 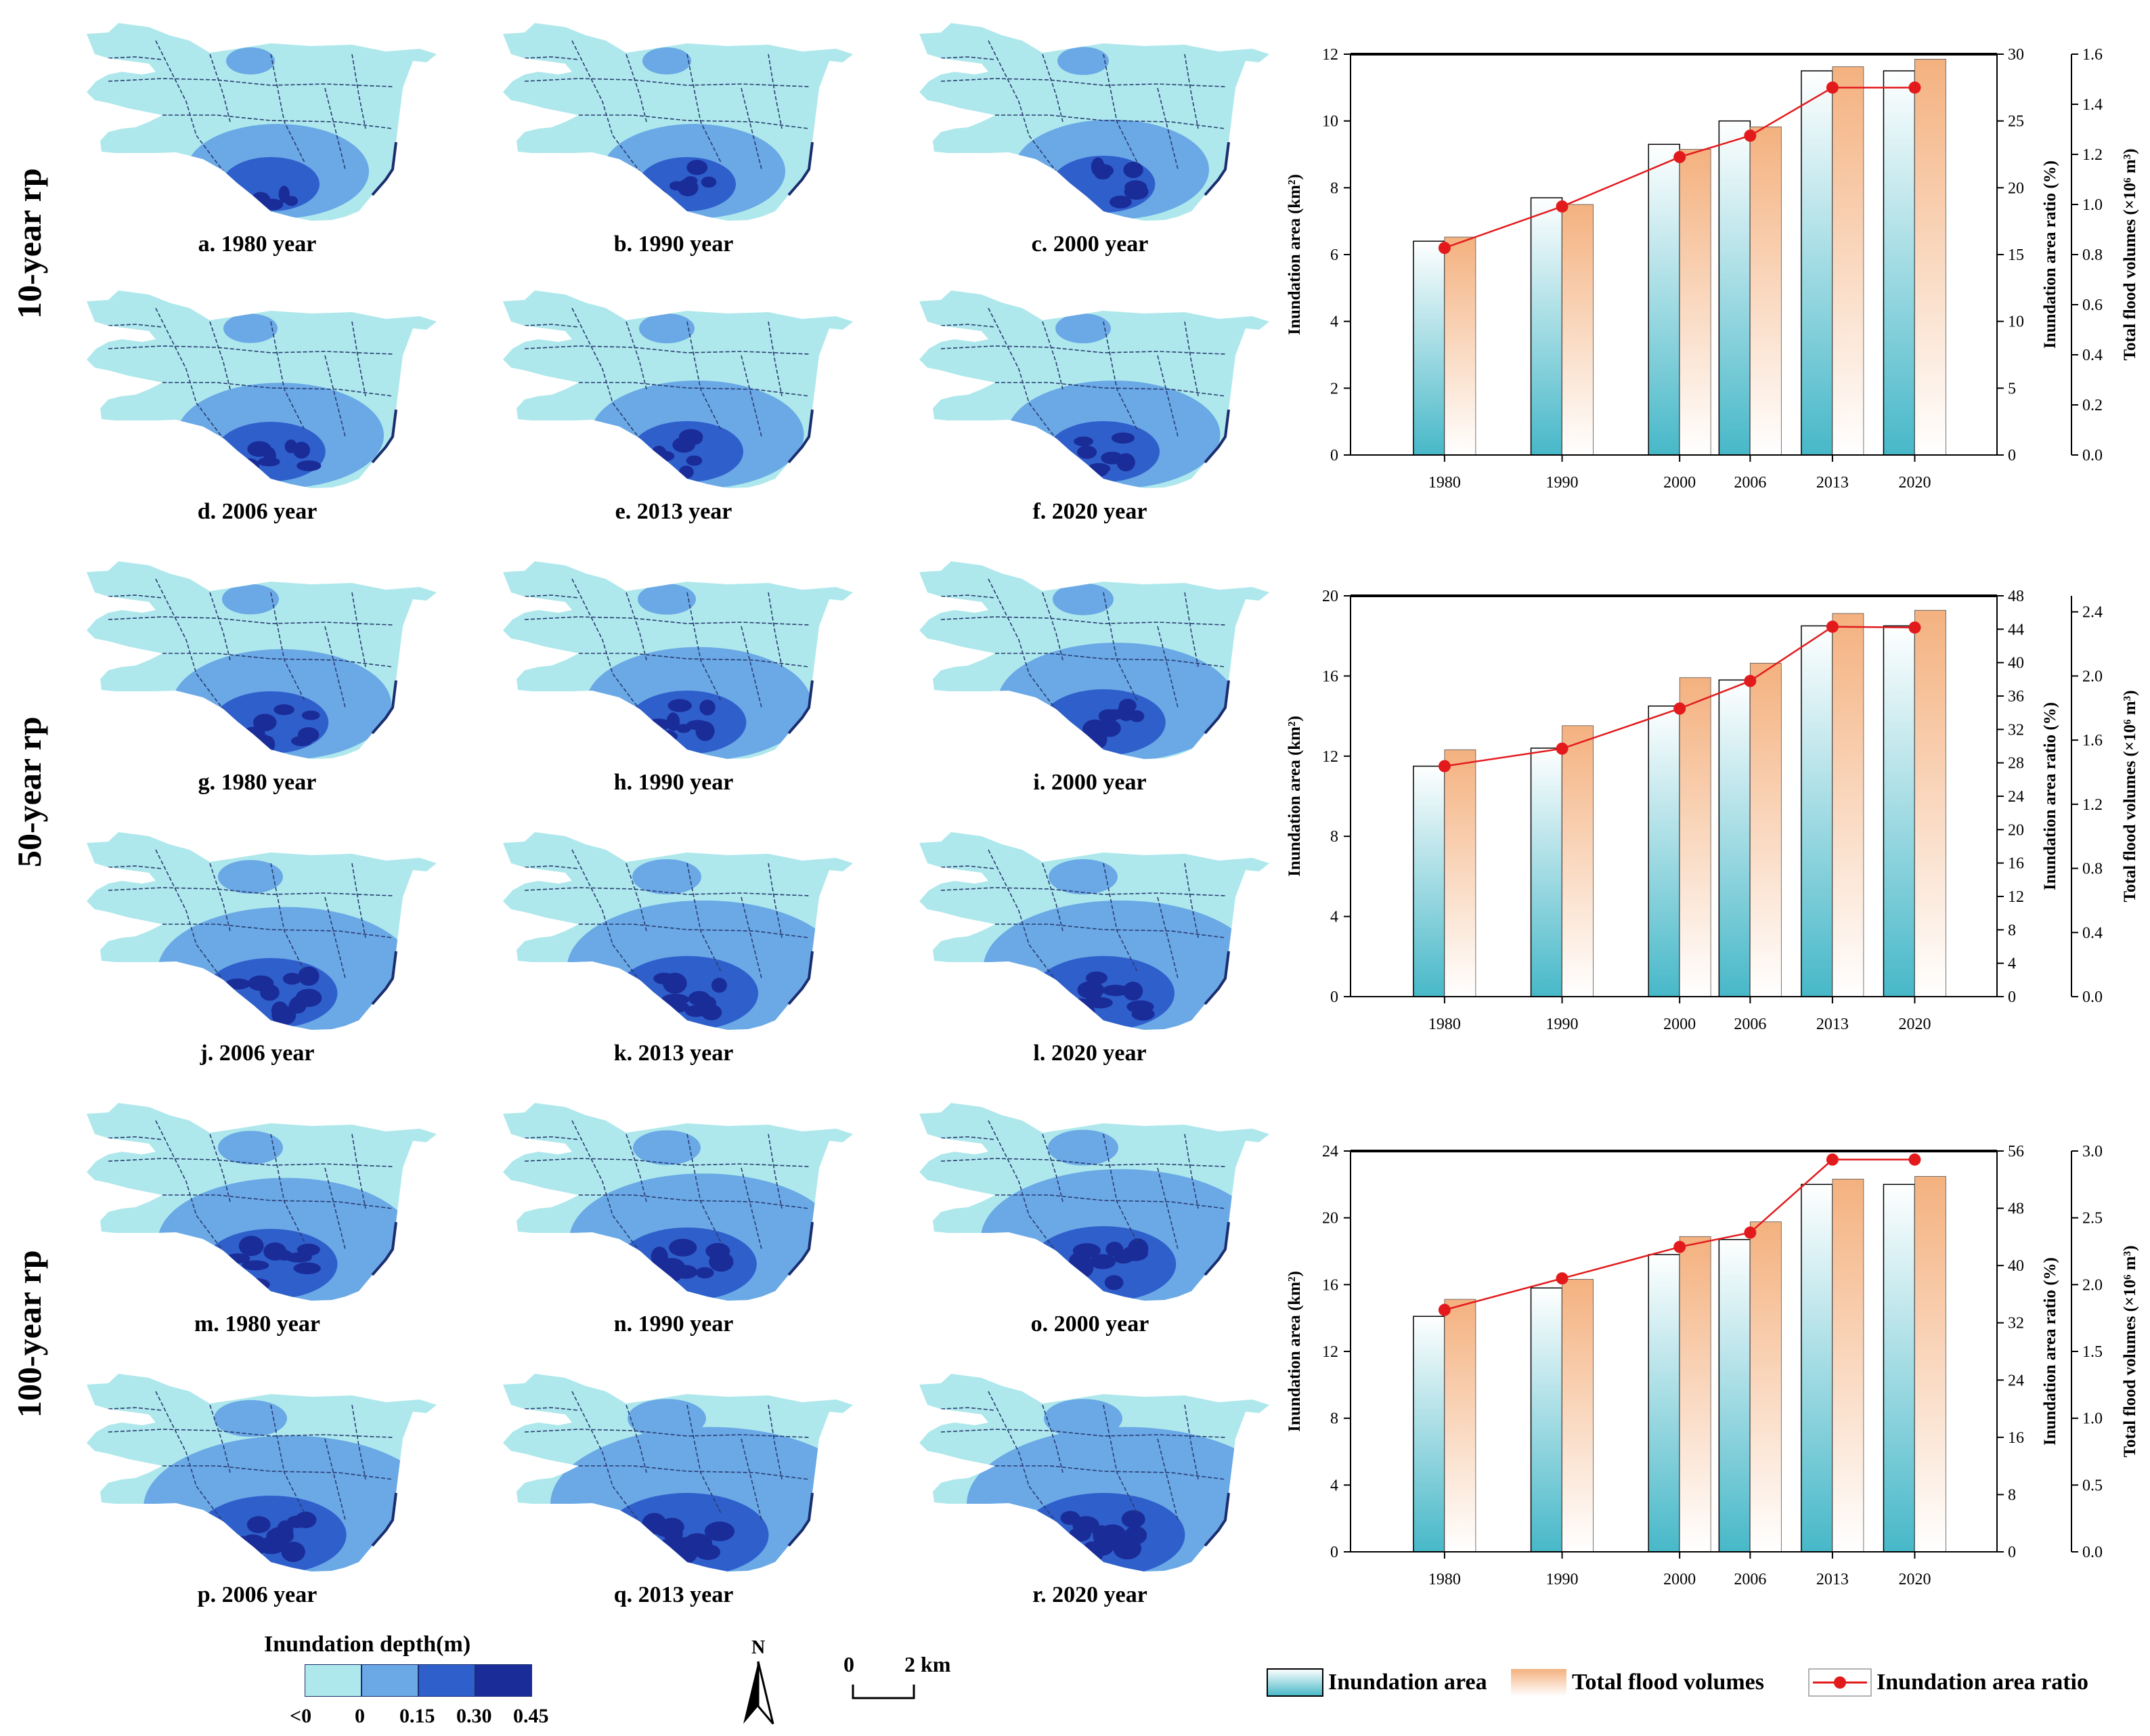 I want to click on map-panel: k. 2013 year, so click(x=673, y=944).